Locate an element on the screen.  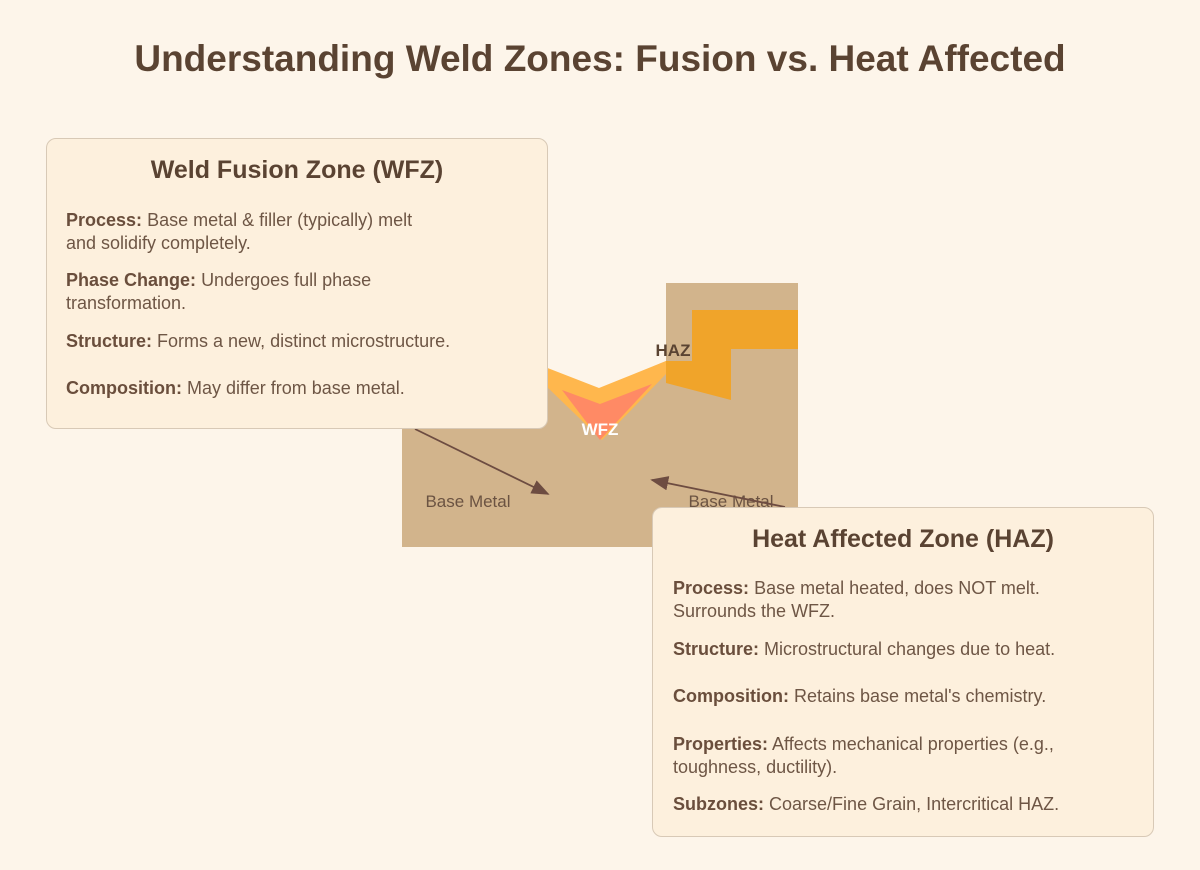
wfz-item-text: Undergoes full phase is located at coordinates (286, 280).